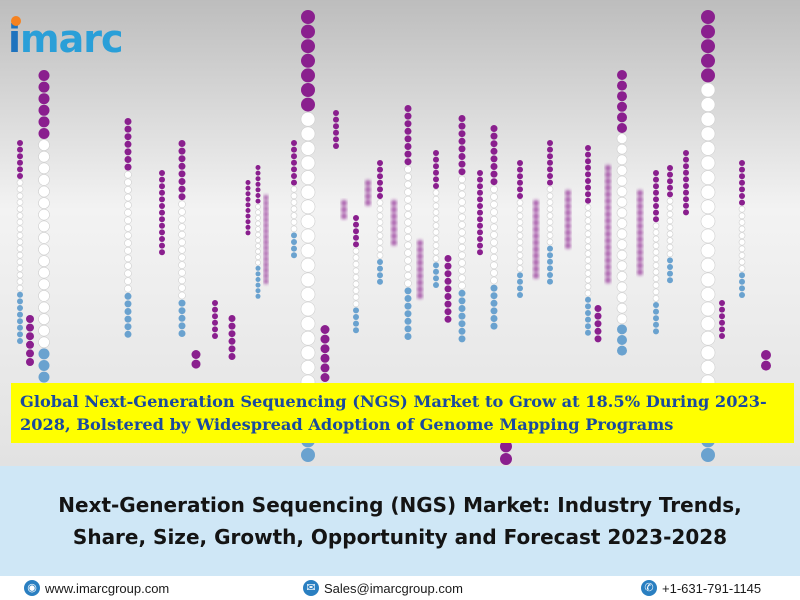 The width and height of the screenshot is (800, 600). I want to click on imarc-logo: imarc, so click(66, 38).